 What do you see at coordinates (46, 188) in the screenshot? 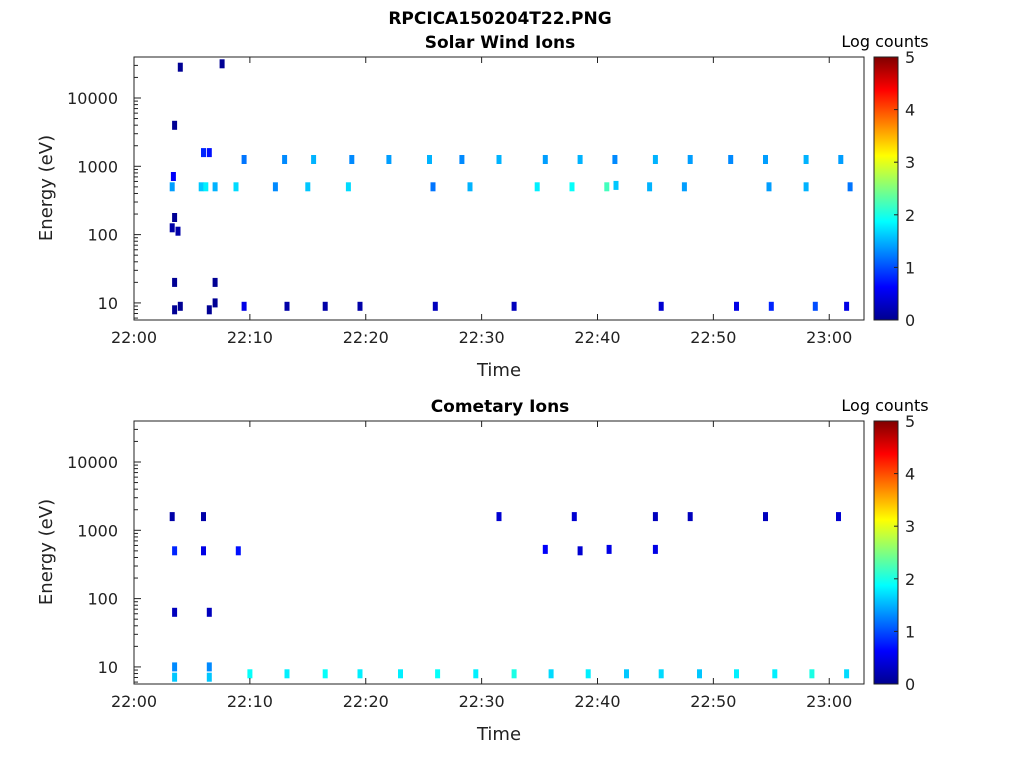
I see `y-axis-label-solar-wind: Energy (eV)` at bounding box center [46, 188].